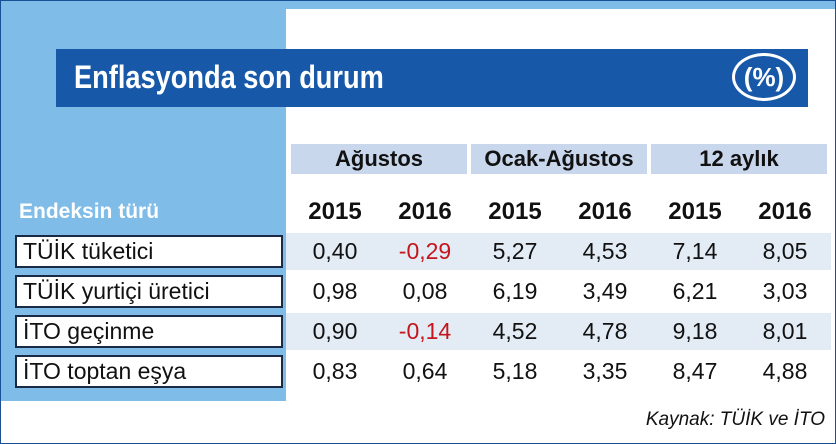 This screenshot has width=836, height=444. What do you see at coordinates (739, 159) in the screenshot?
I see `group-header: 12 aylık` at bounding box center [739, 159].